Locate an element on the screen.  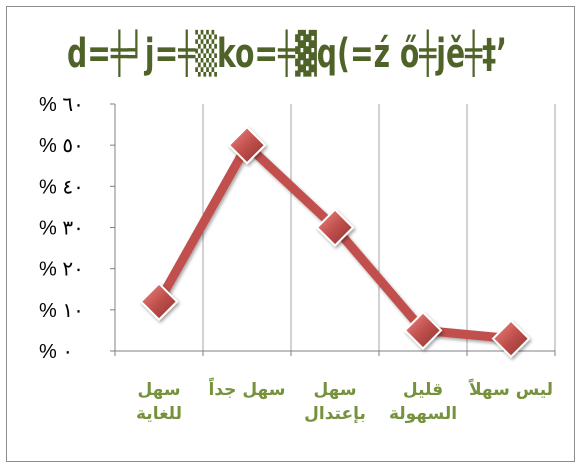
y-tick-label: % ٥٠ is located at coordinates (61, 146).